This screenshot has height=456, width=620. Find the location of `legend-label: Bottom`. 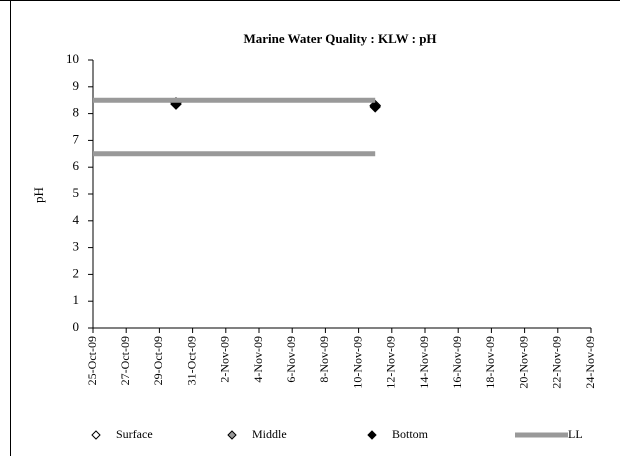

legend-label: Bottom is located at coordinates (410, 434).